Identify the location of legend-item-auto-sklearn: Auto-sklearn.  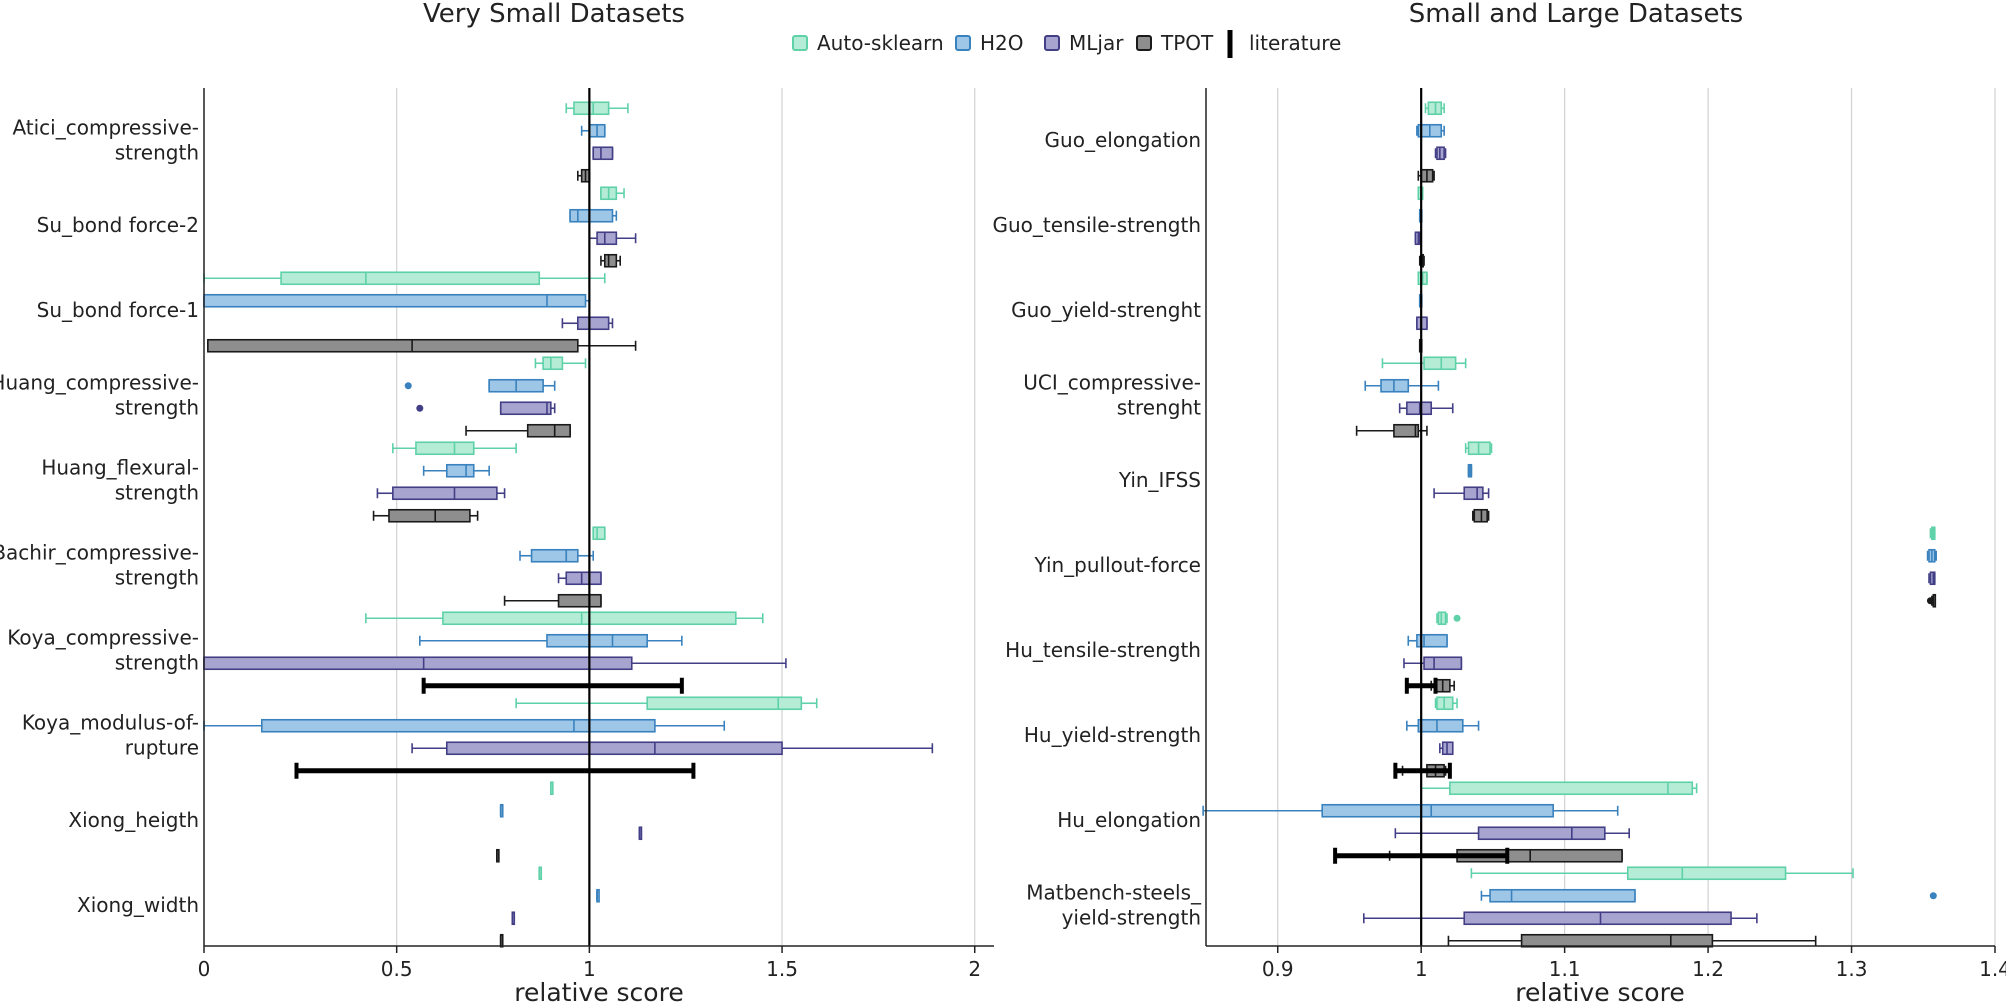
(868, 43).